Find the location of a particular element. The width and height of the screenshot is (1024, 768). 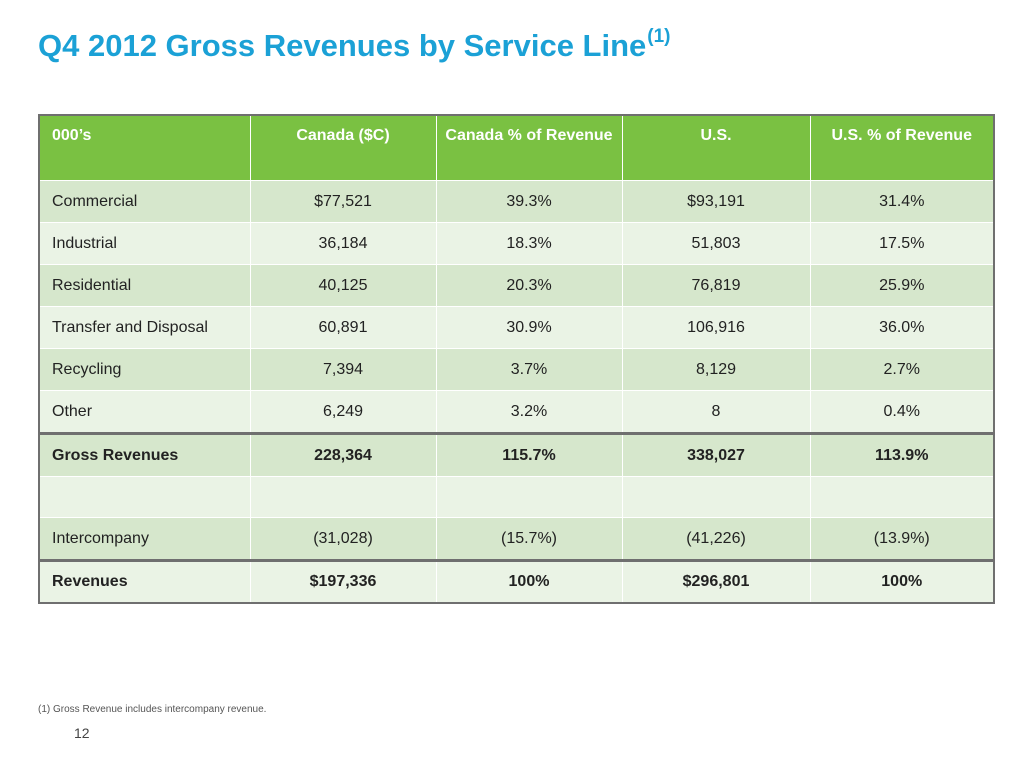

cell-us-pct: 113.9% is located at coordinates (901, 454).